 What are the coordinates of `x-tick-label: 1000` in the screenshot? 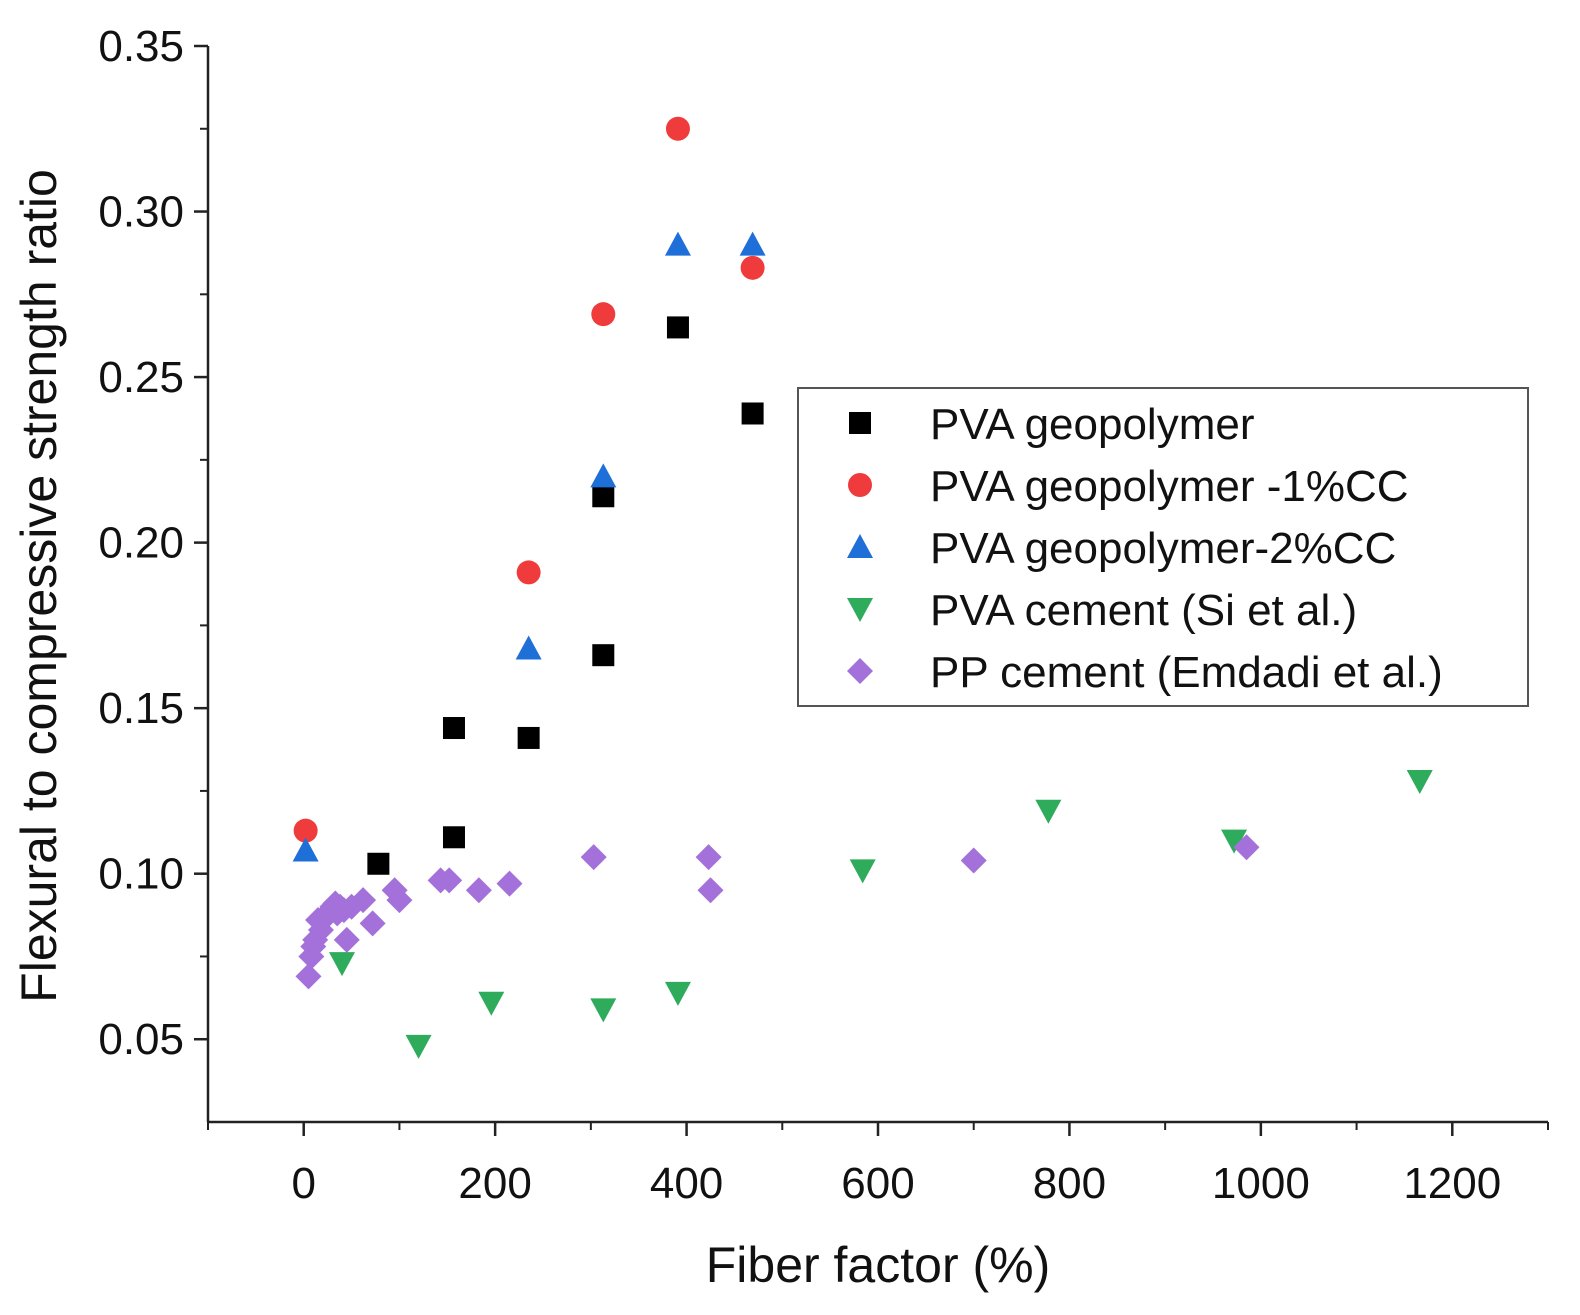 It's located at (1261, 1183).